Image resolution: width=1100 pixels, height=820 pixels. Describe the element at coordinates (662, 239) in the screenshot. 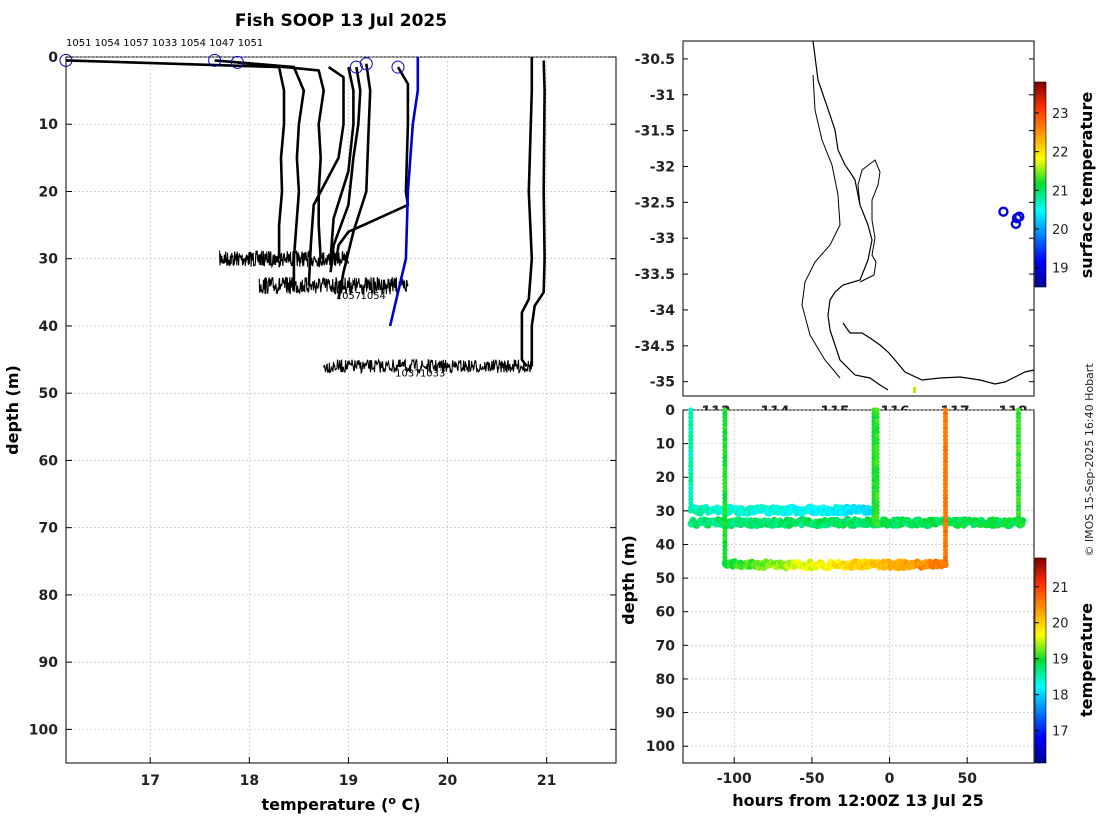

I see `map-tick-label-y: -33` at that location.